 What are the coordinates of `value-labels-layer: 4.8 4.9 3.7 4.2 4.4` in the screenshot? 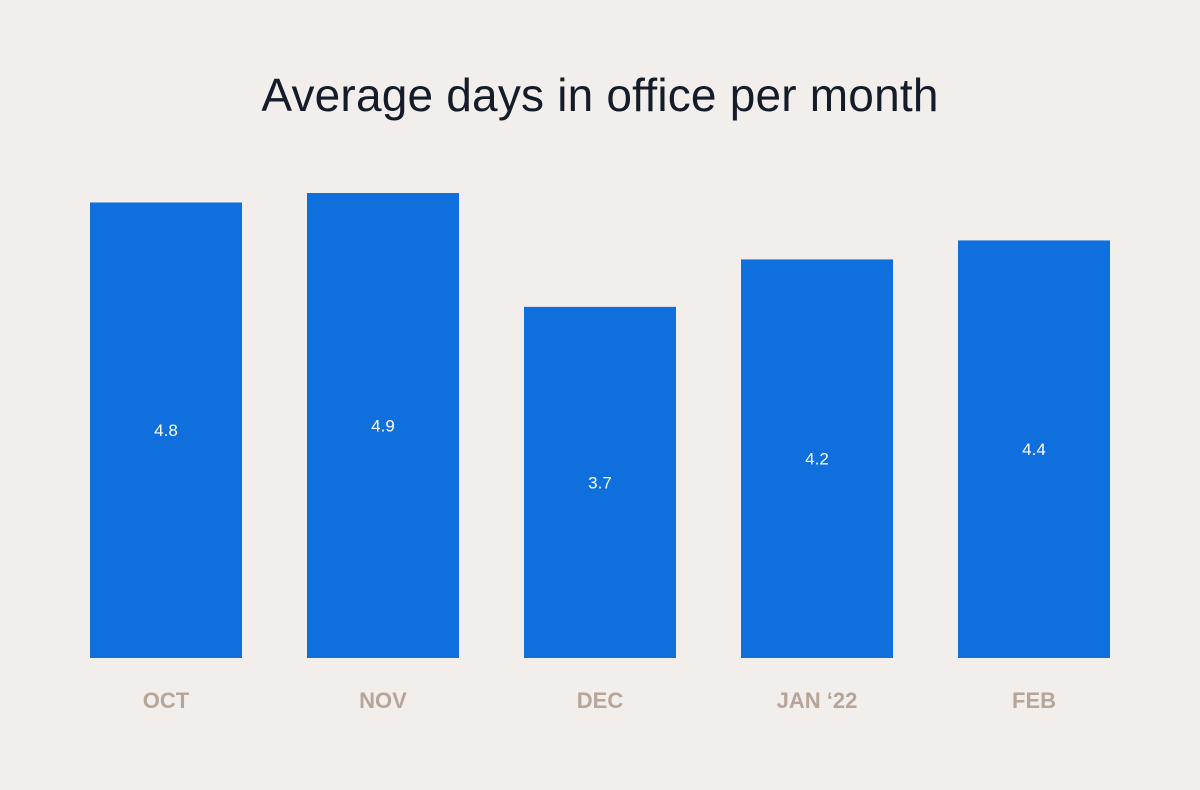 It's located at (600, 454).